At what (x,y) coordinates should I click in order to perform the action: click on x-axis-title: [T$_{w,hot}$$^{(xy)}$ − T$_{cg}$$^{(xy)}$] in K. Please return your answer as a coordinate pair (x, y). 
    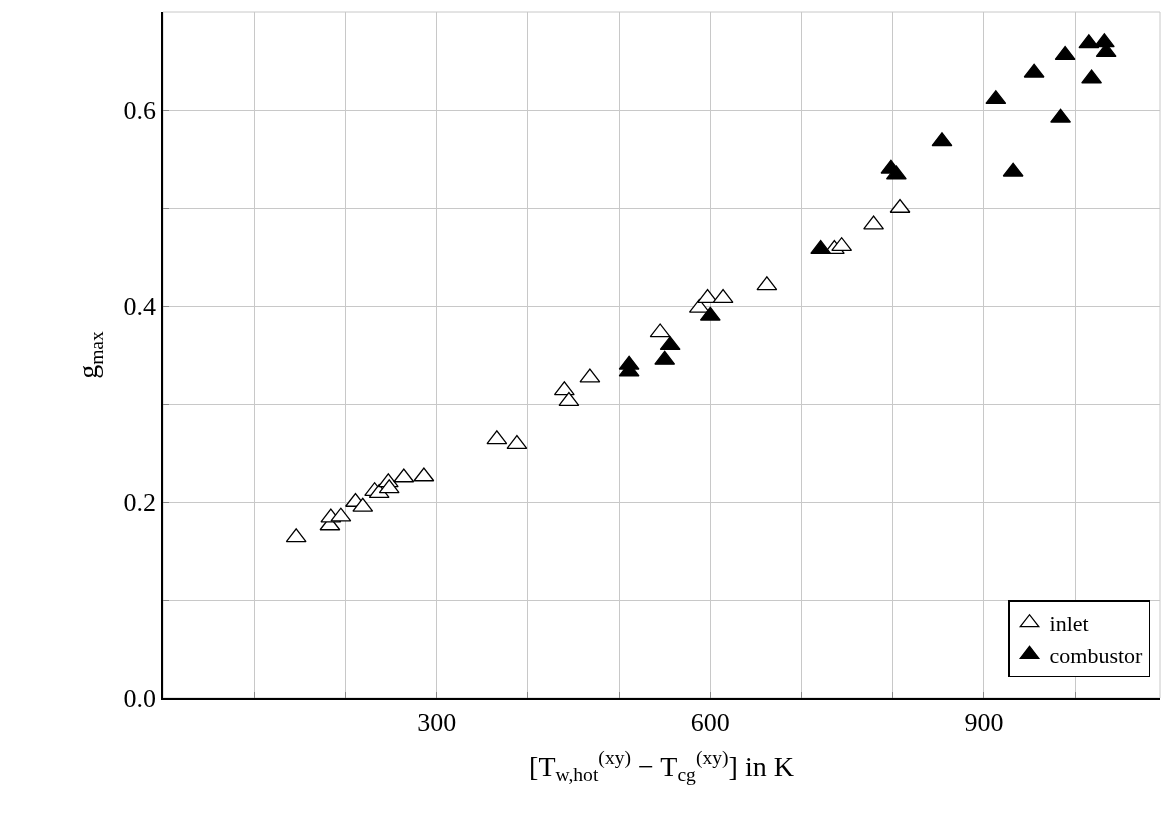
    Looking at the image, I should click on (661, 766).